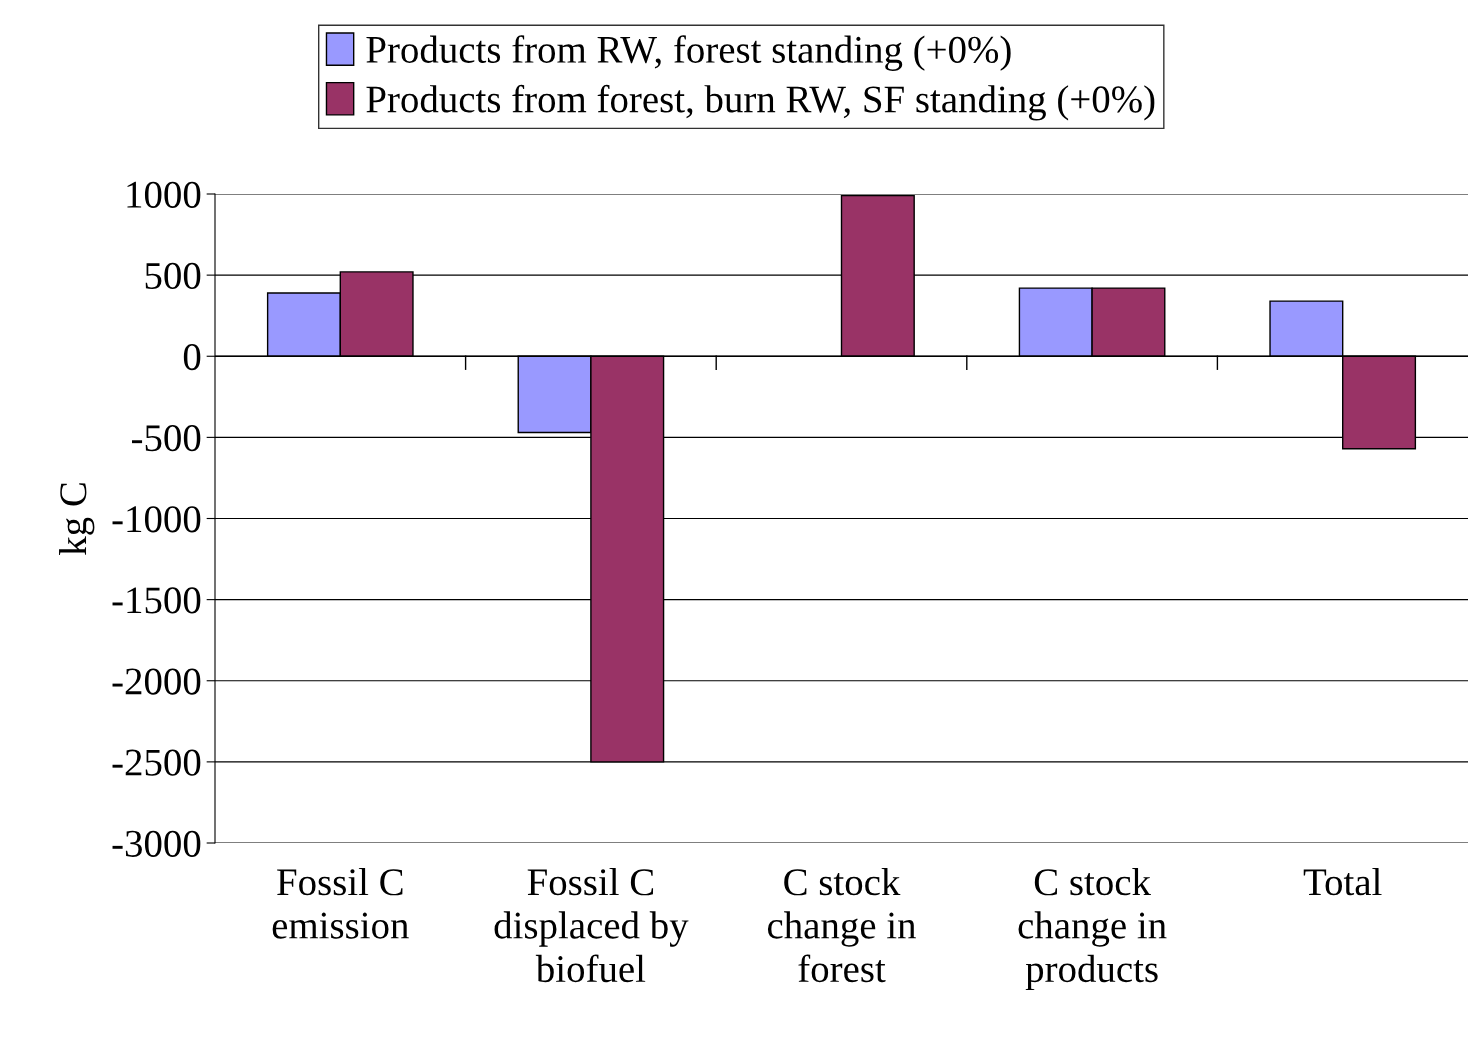 The image size is (1468, 1042). Describe the element at coordinates (173, 275) in the screenshot. I see `y-tick-label: 500` at that location.